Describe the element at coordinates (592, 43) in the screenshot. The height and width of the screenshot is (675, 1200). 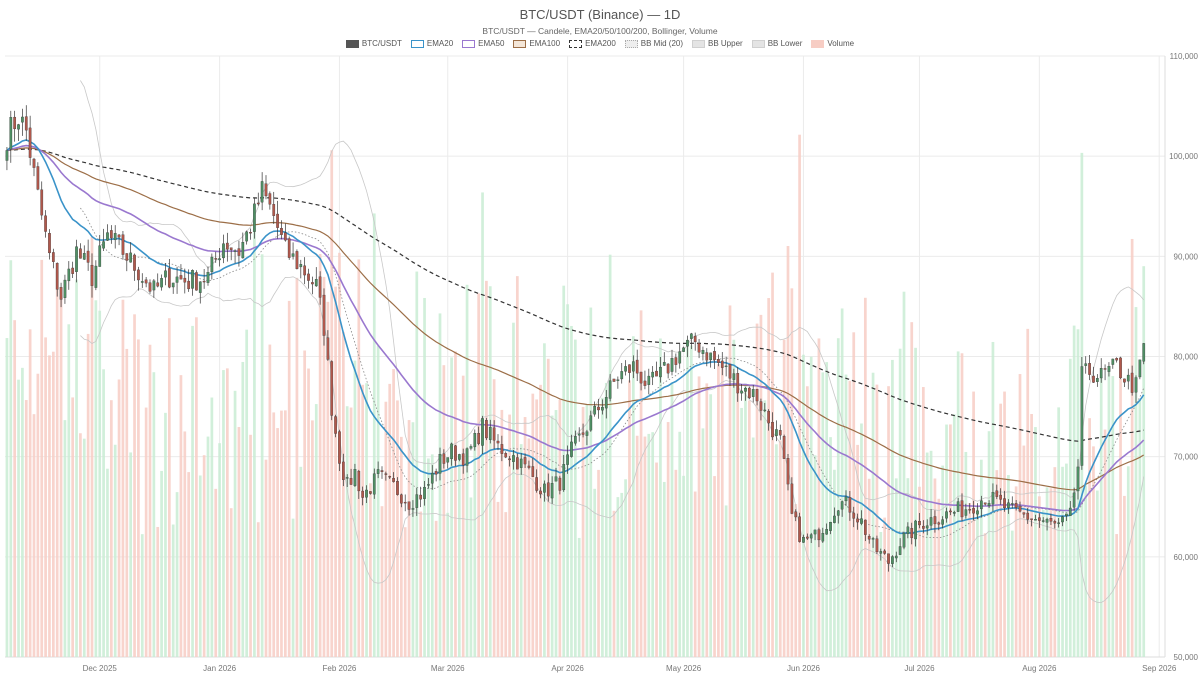
I see `legend-item: EMA200` at that location.